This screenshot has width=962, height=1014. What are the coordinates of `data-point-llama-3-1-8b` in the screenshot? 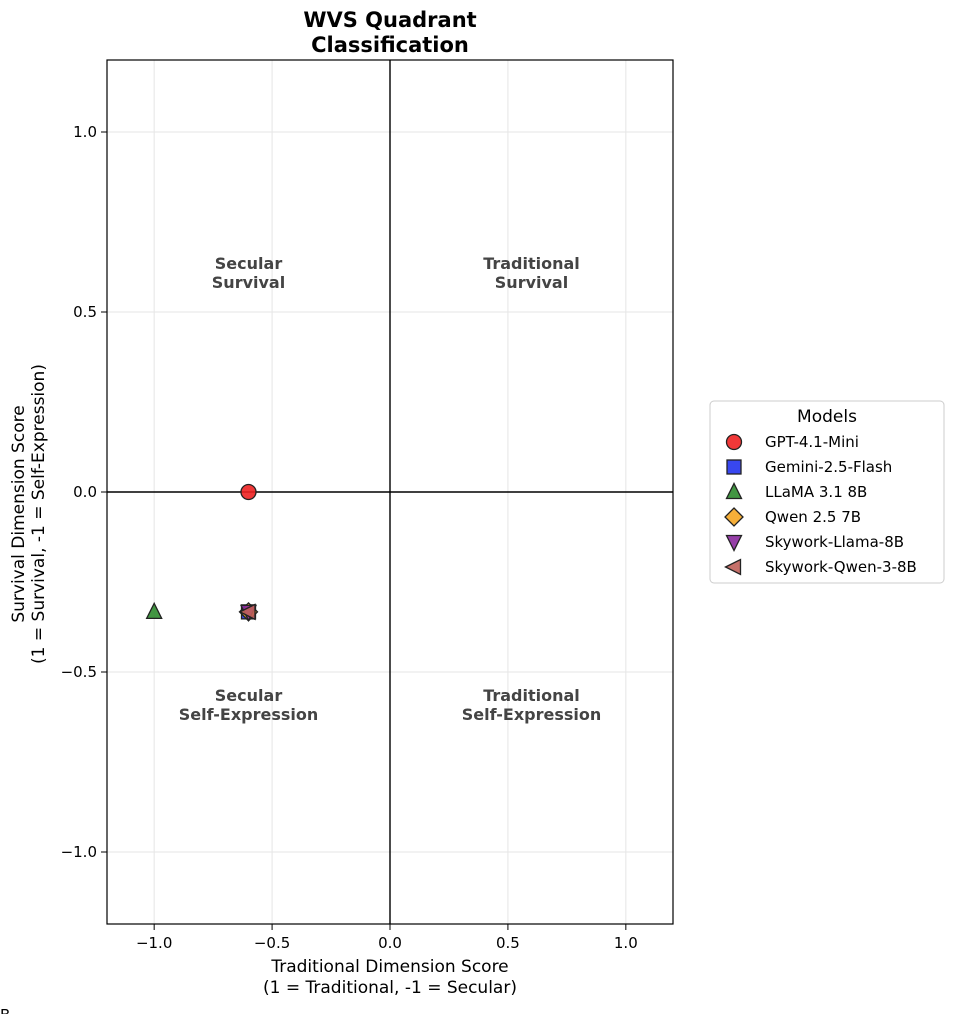 It's located at (154, 610).